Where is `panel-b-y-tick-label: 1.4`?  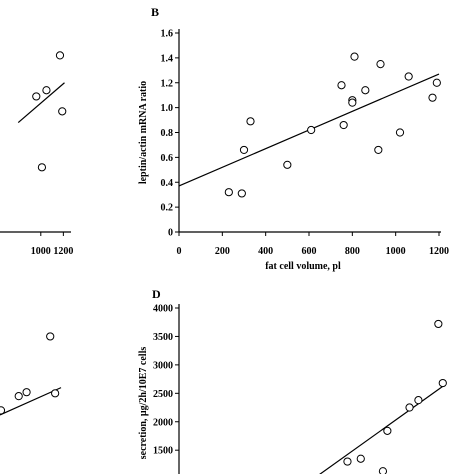 panel-b-y-tick-label: 1.4 is located at coordinates (167, 58).